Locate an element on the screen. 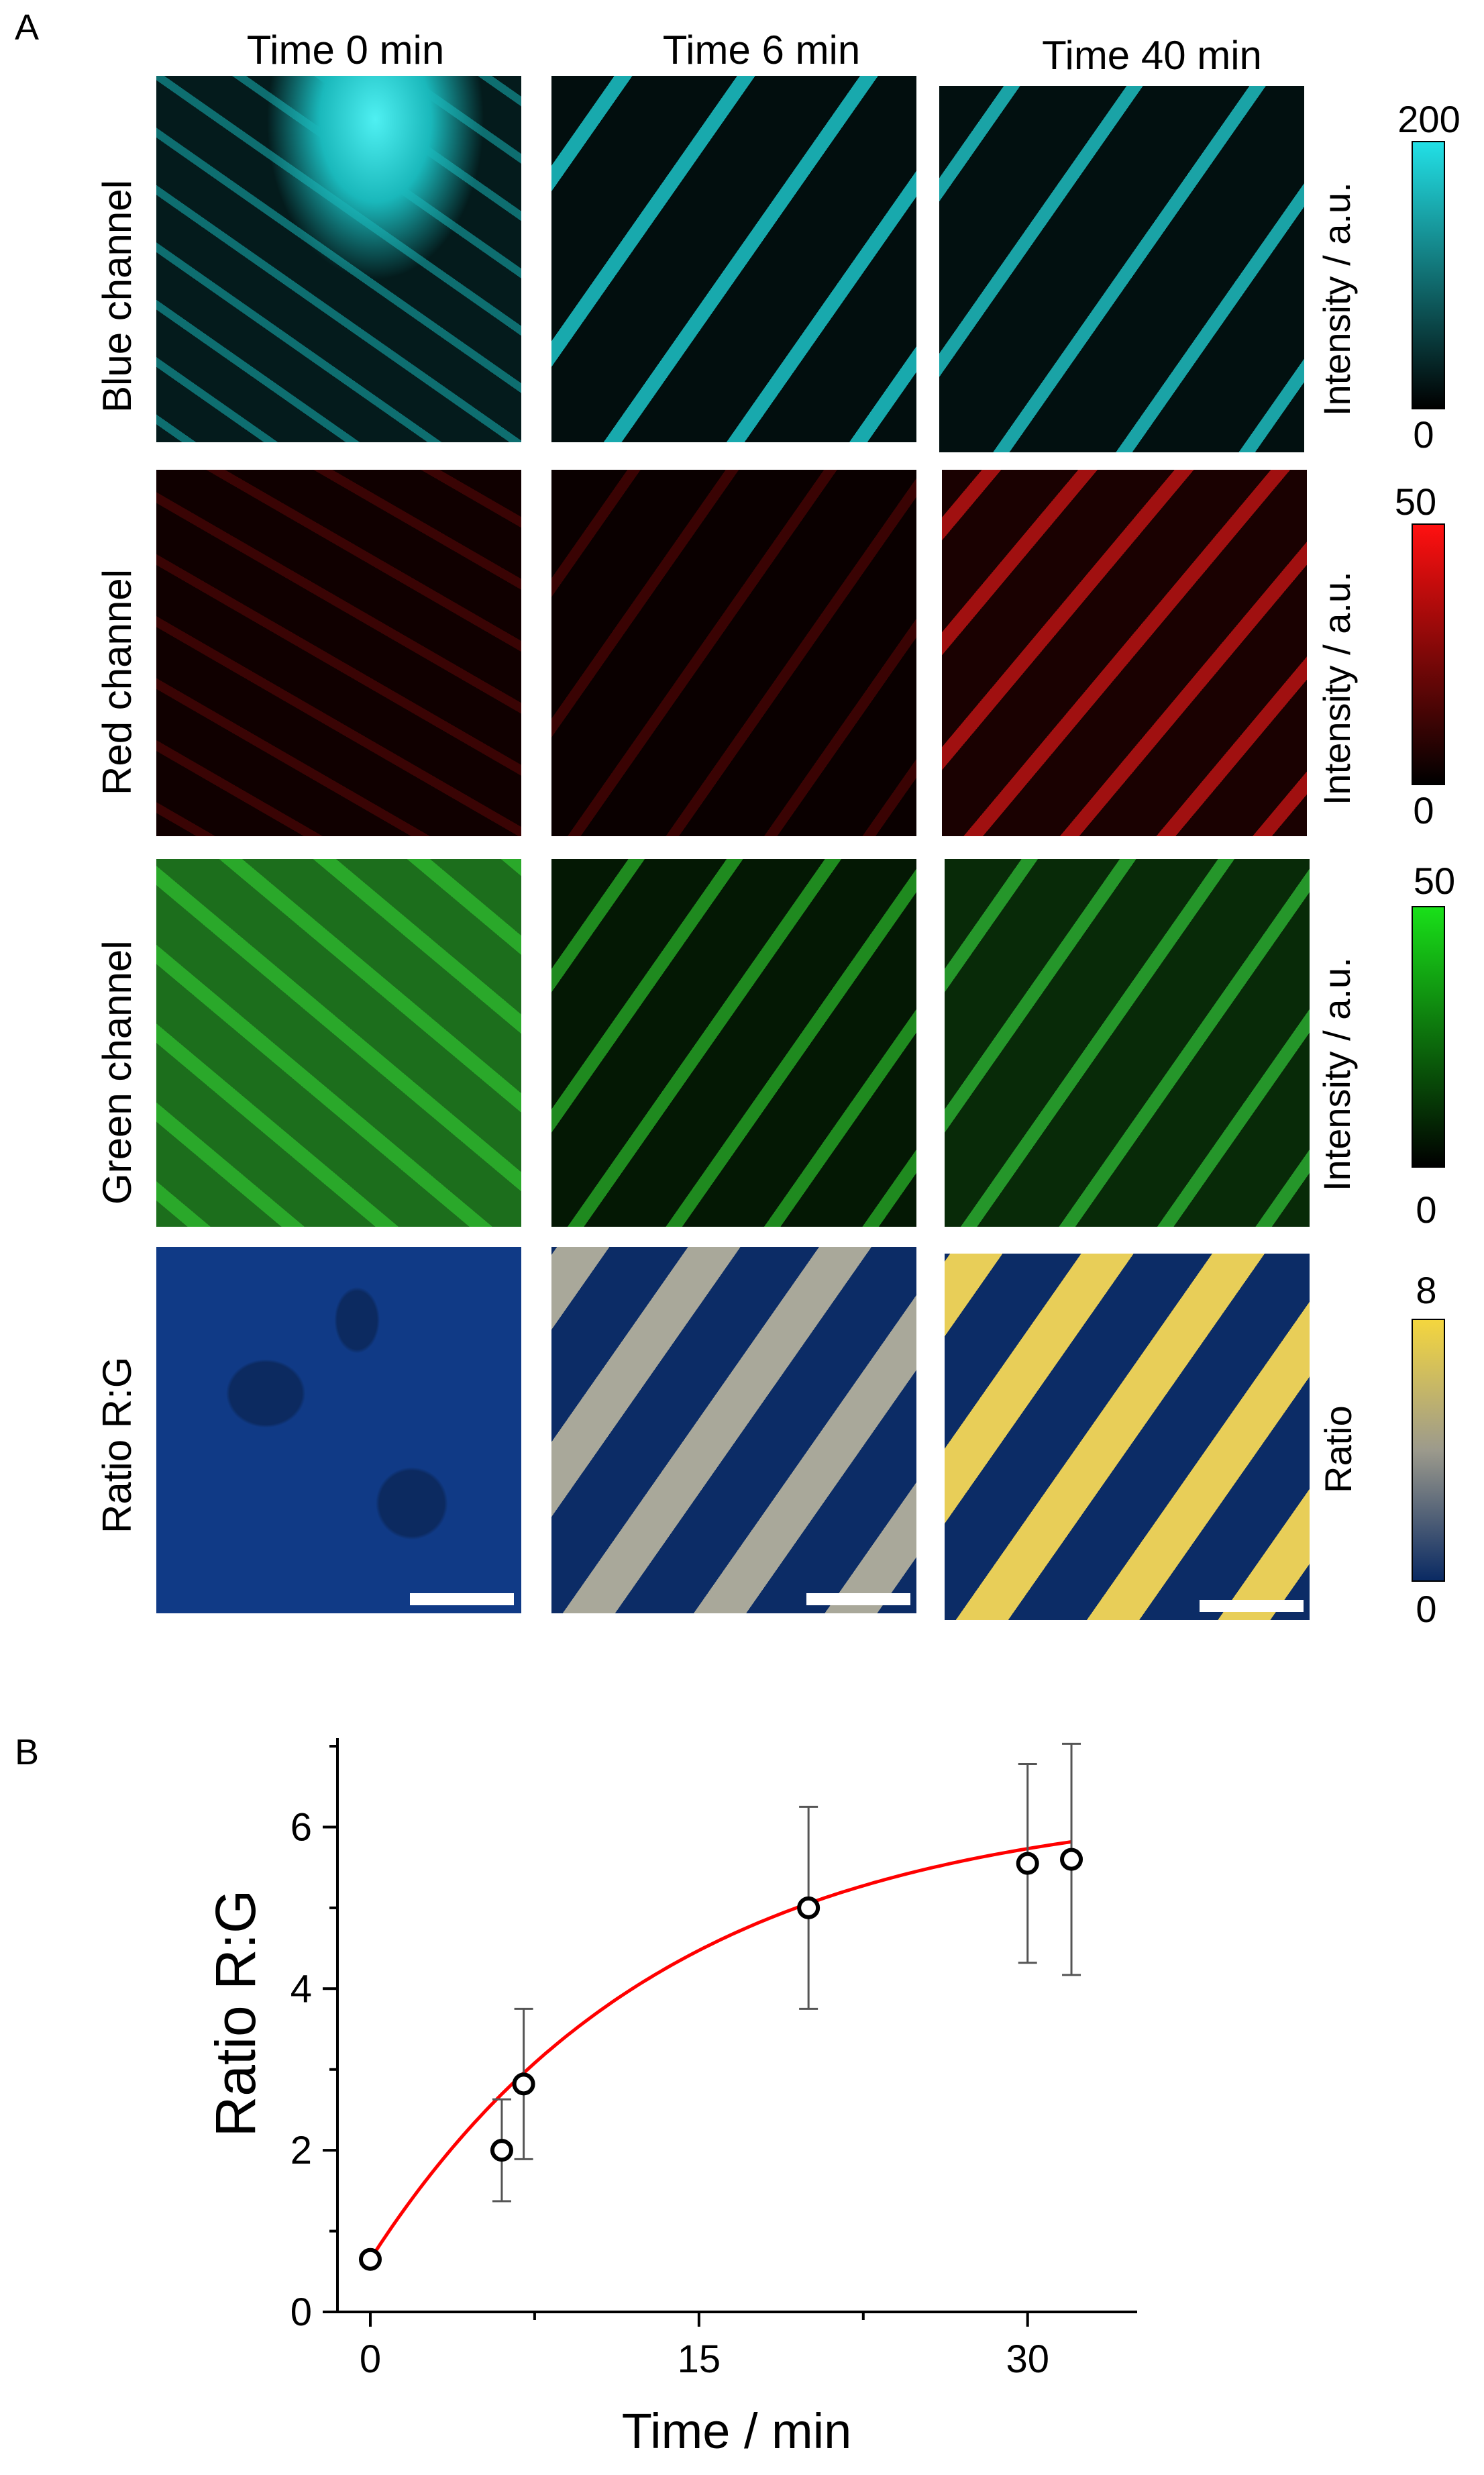  colorbar-min-blue: 0 is located at coordinates (1423, 434).